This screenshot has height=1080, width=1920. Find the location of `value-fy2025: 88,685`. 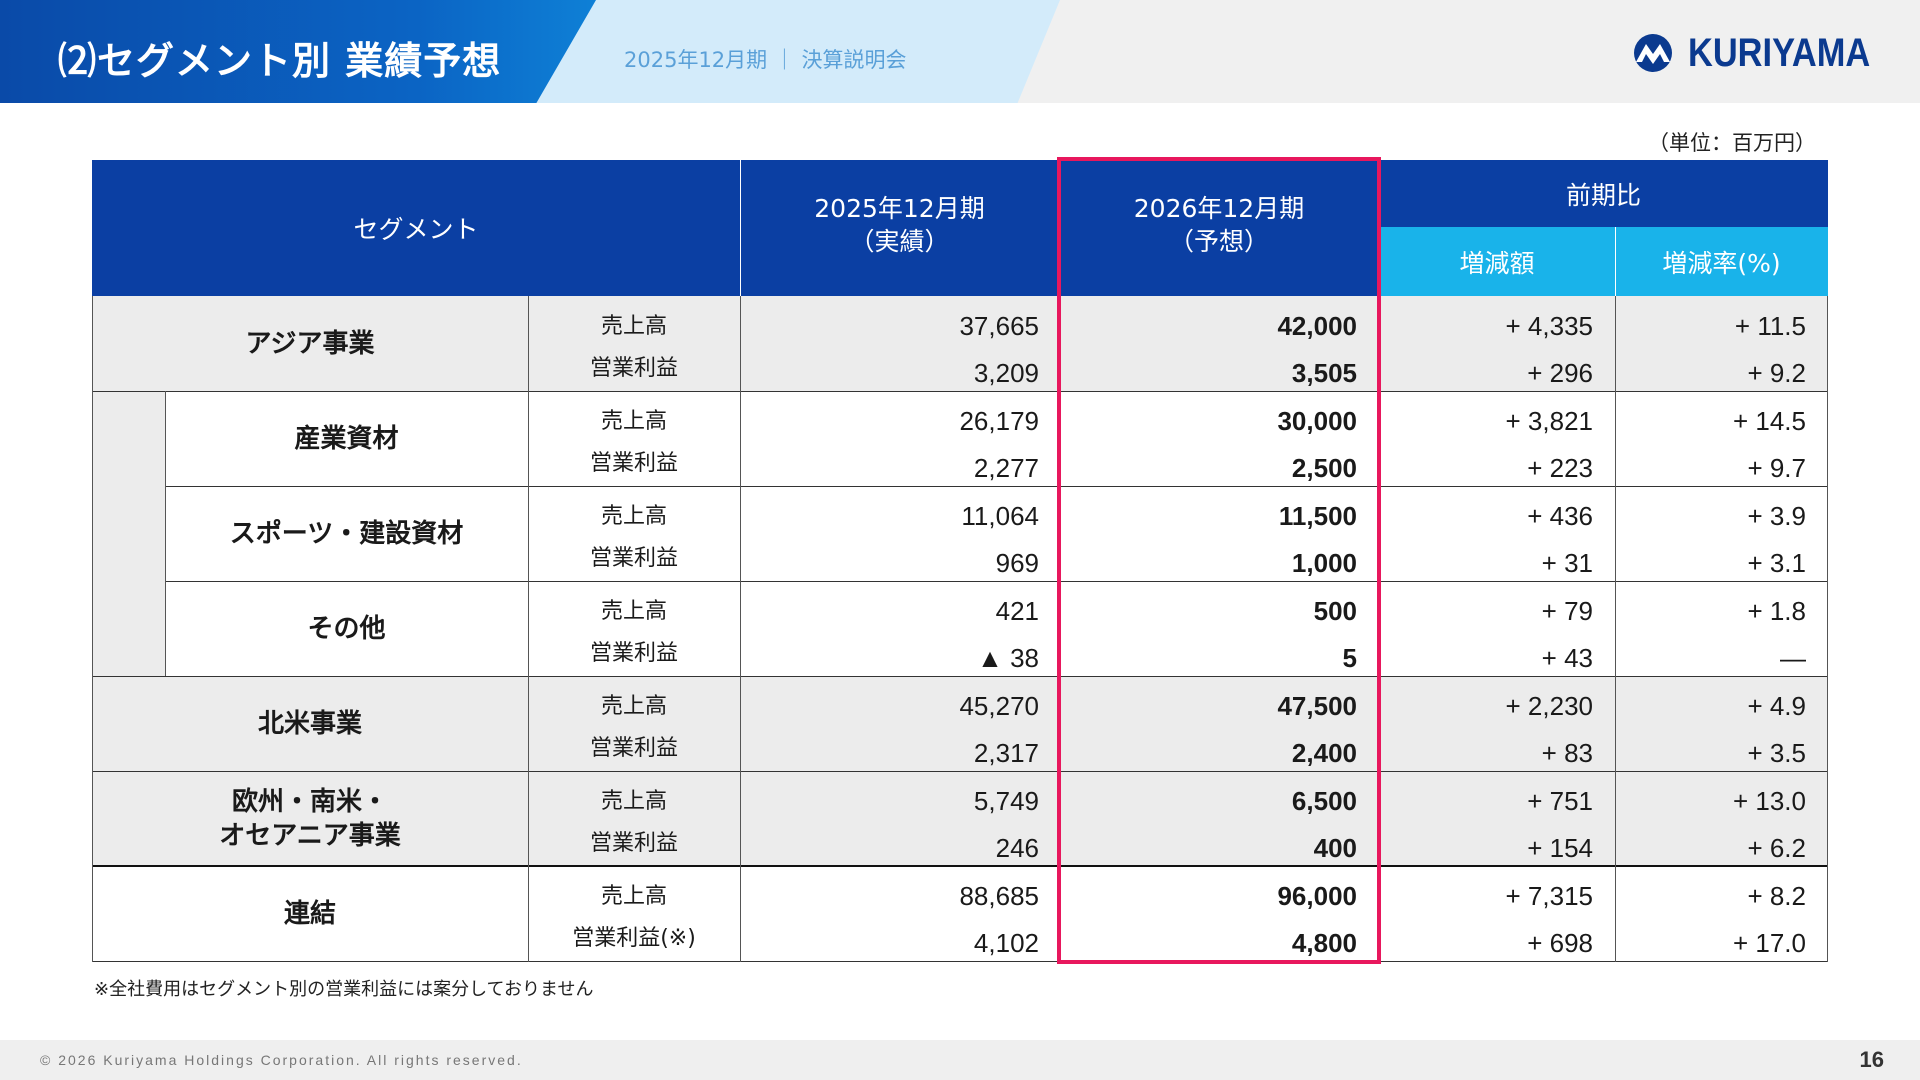

value-fy2025: 88,685 is located at coordinates (999, 896).